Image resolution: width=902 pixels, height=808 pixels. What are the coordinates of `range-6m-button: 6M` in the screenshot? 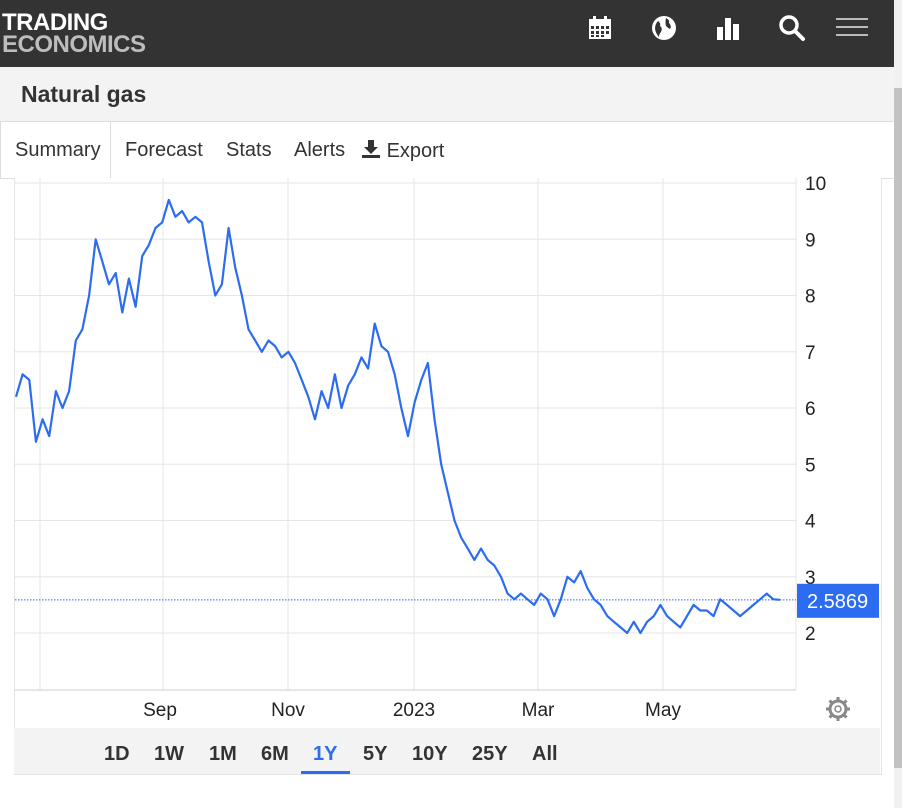 It's located at (275, 754).